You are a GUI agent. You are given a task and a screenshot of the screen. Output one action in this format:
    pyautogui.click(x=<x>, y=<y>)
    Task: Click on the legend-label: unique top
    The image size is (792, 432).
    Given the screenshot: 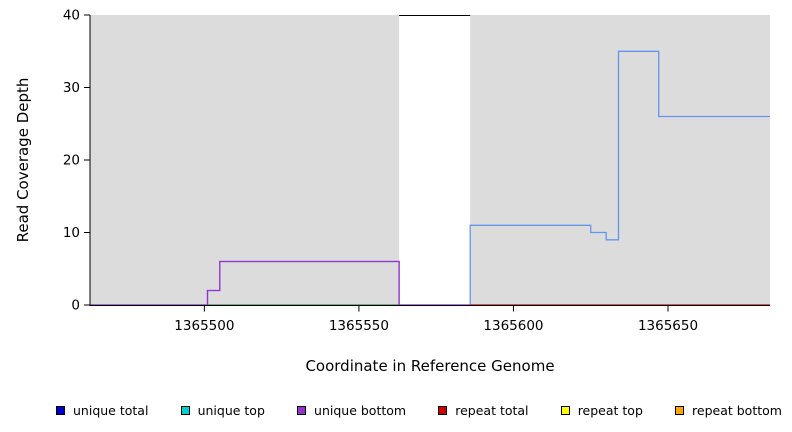 What is the action you would take?
    pyautogui.click(x=231, y=410)
    